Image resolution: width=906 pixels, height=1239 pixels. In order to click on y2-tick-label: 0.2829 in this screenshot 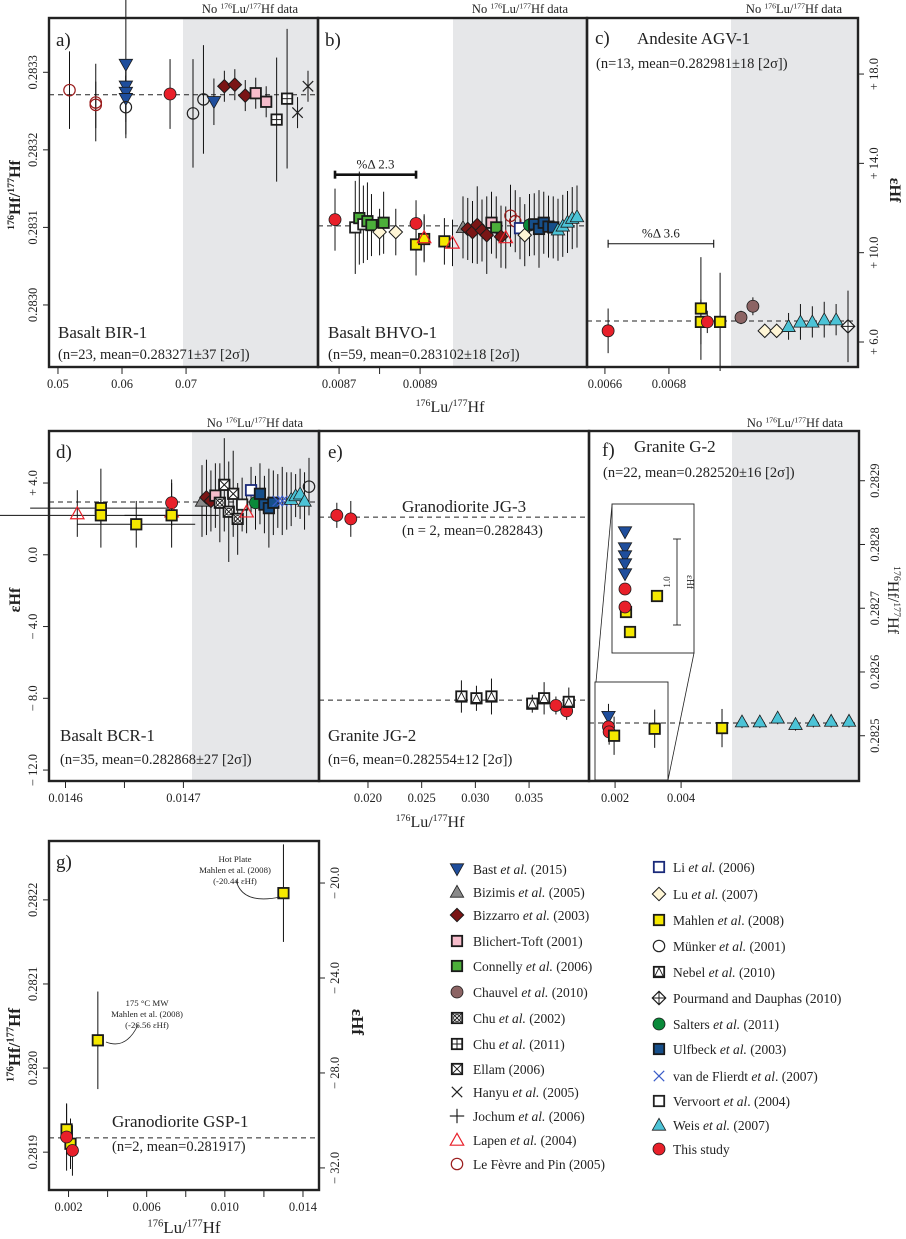, I will do `click(875, 481)`.